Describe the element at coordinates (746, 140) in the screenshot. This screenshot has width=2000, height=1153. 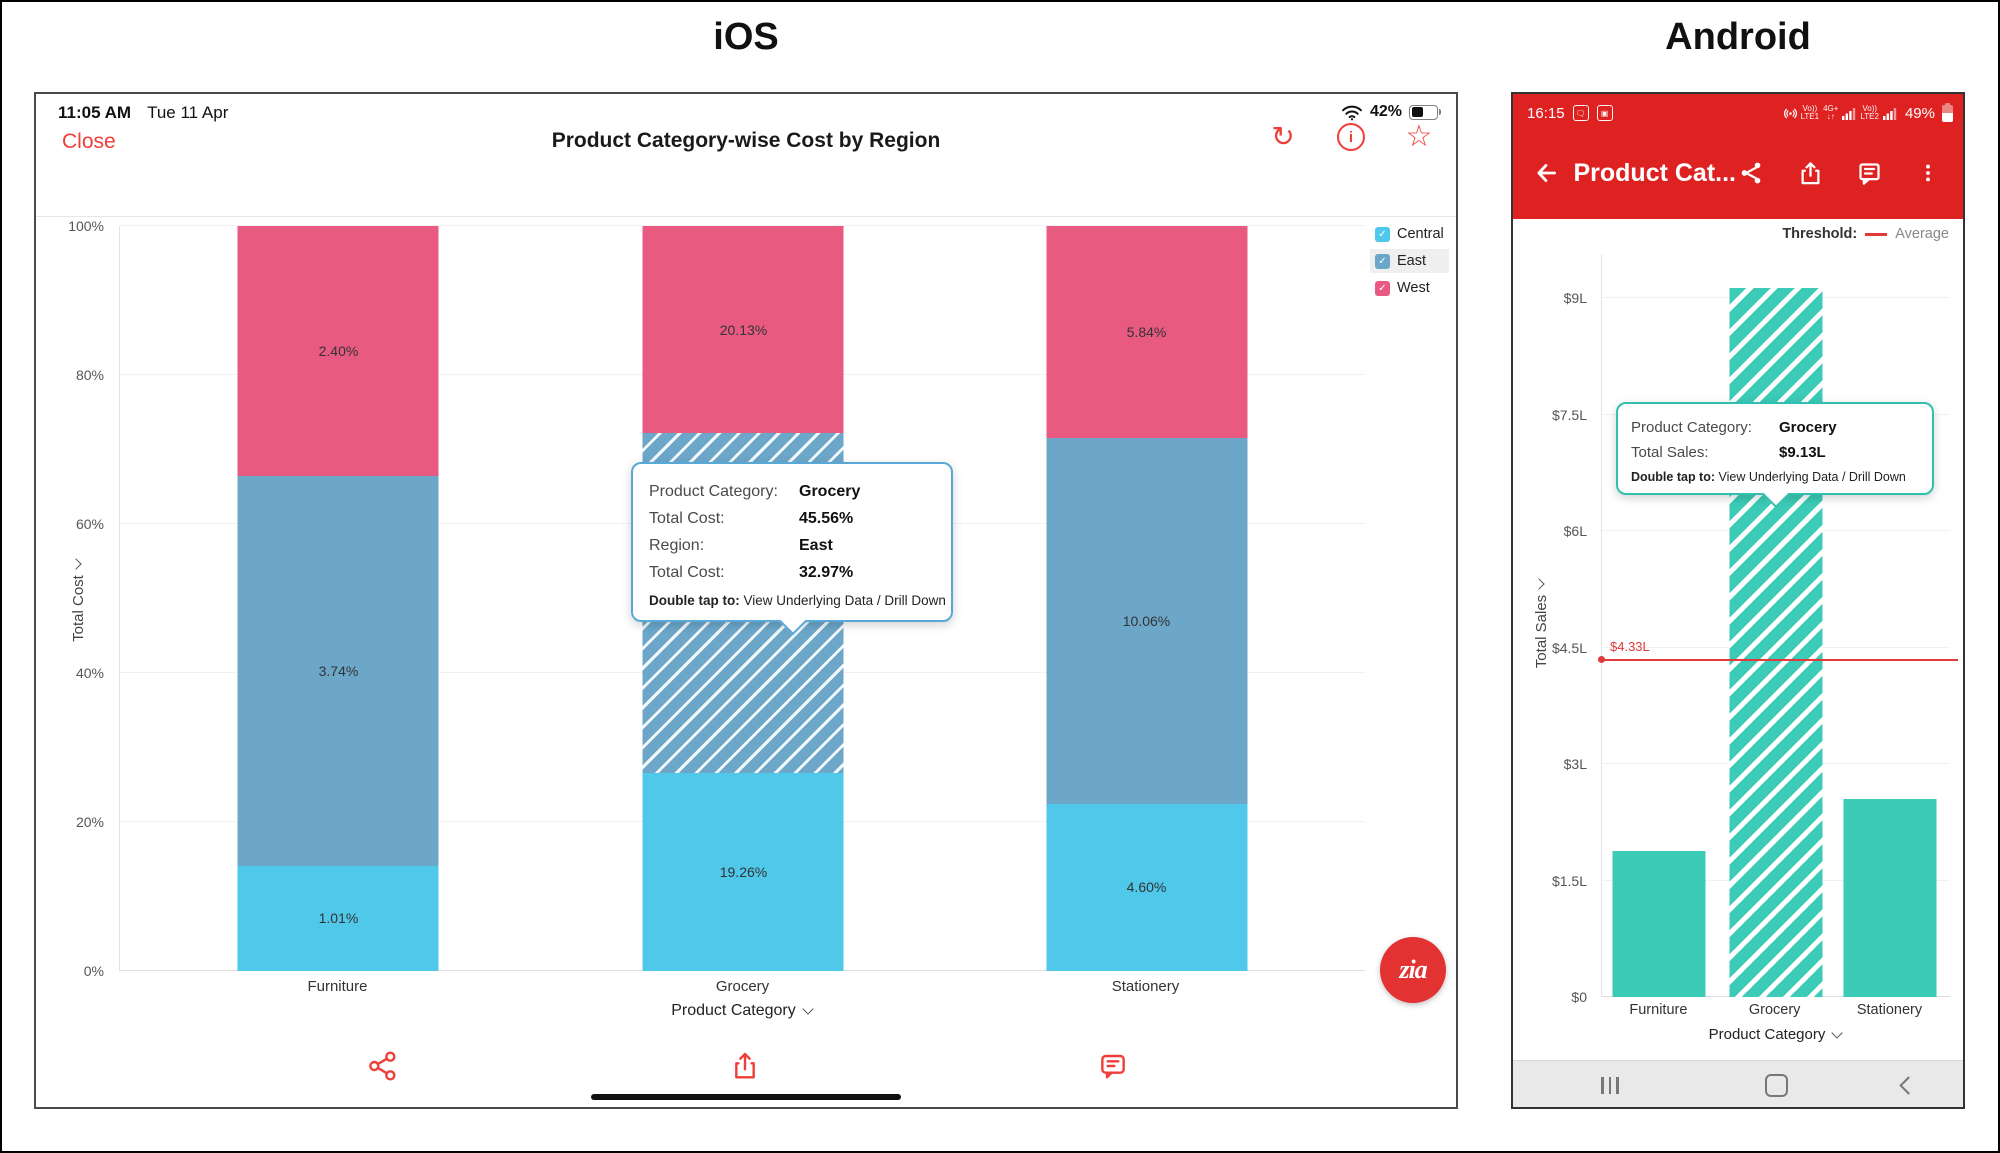
I see `report-title: Product Category-wise Cost by Region` at that location.